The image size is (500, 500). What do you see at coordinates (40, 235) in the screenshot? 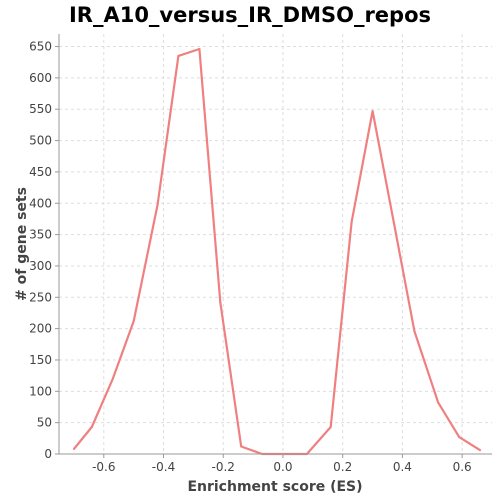
I see `y-tick-label: 350` at bounding box center [40, 235].